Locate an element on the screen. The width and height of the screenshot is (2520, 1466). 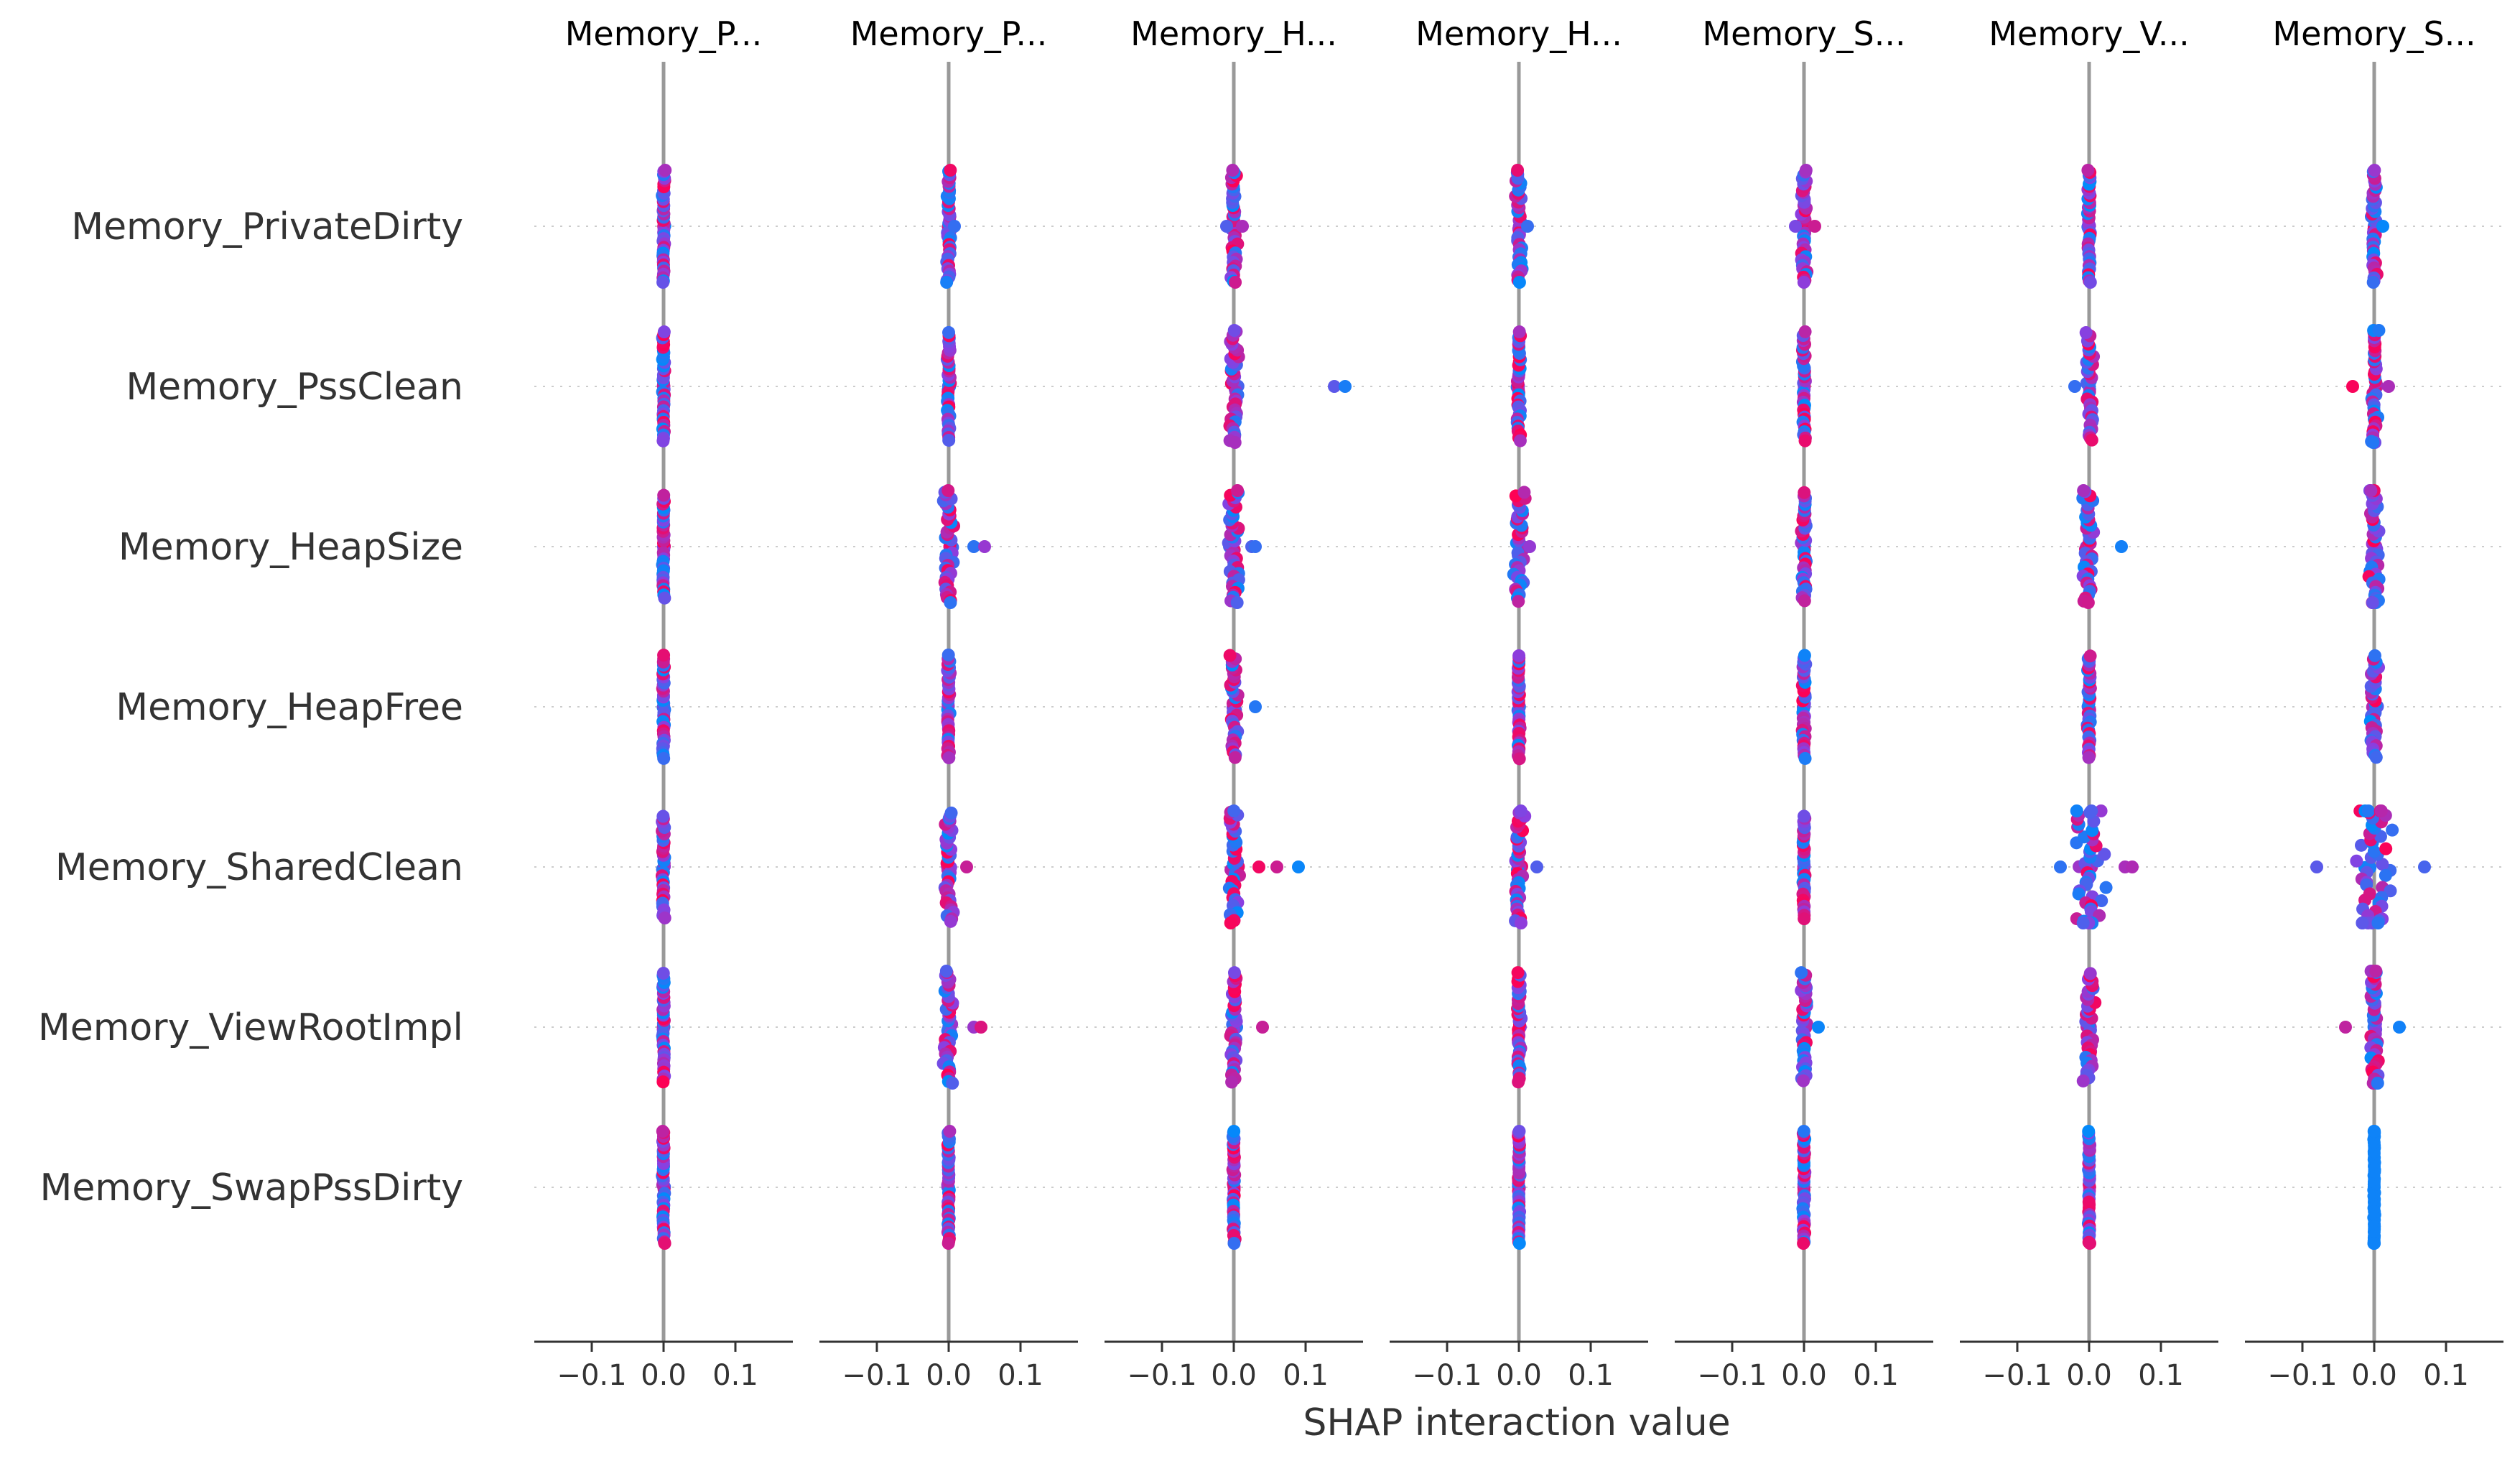
row-label: Memory_PrivateDirty is located at coordinates (267, 227).